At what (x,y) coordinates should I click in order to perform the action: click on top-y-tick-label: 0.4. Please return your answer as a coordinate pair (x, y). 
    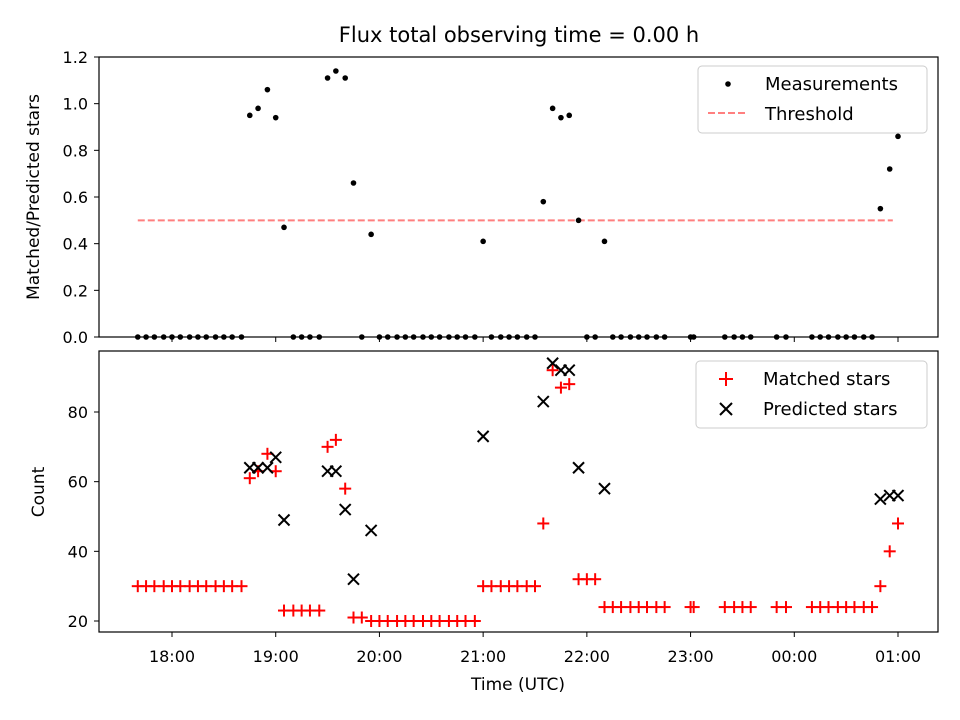
    Looking at the image, I should click on (75, 244).